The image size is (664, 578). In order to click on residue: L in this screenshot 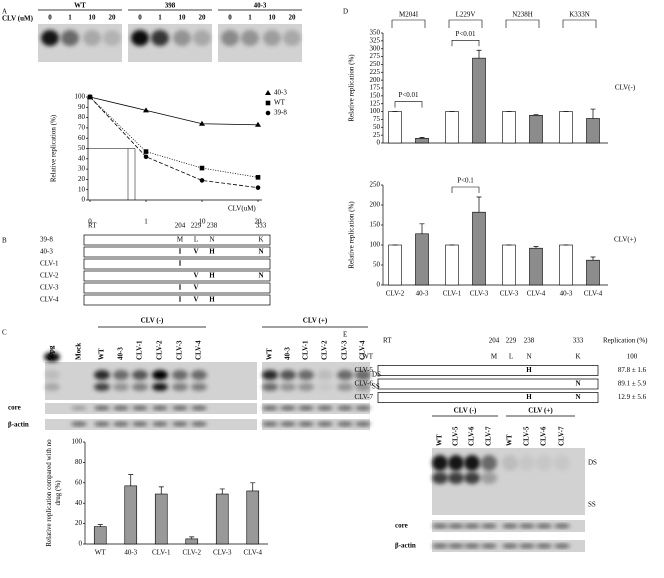, I will do `click(196, 240)`.